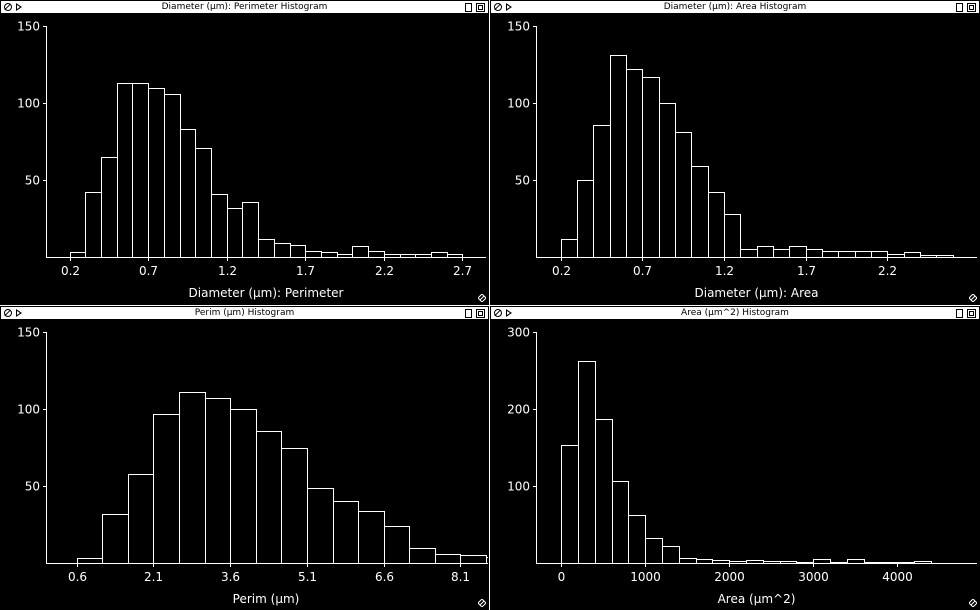 The height and width of the screenshot is (610, 980). What do you see at coordinates (244, 7) in the screenshot?
I see `title-bar: Diameter (μm): Perimeter Histogram` at bounding box center [244, 7].